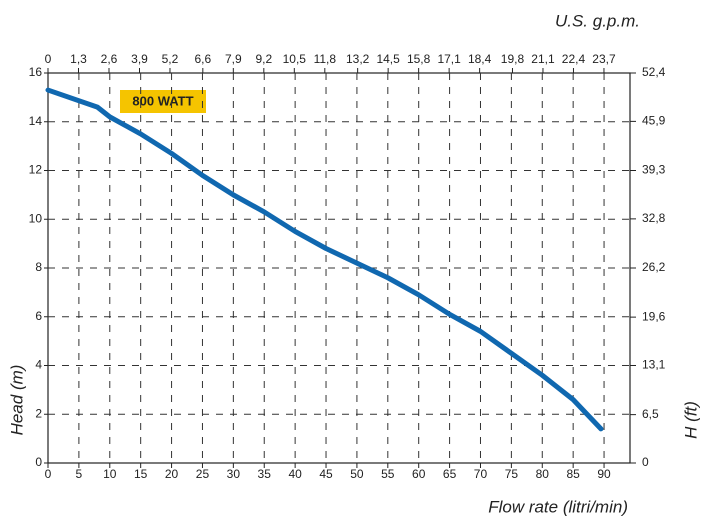  Describe the element at coordinates (265, 474) in the screenshot. I see `x-tick-label: 35` at that location.